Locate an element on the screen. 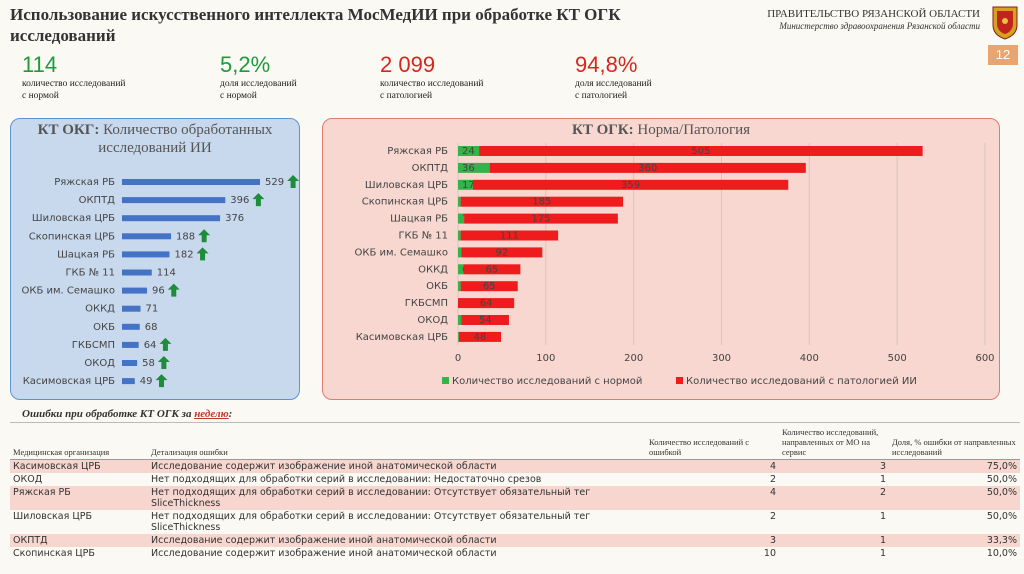  value-label: 188 is located at coordinates (185, 236).